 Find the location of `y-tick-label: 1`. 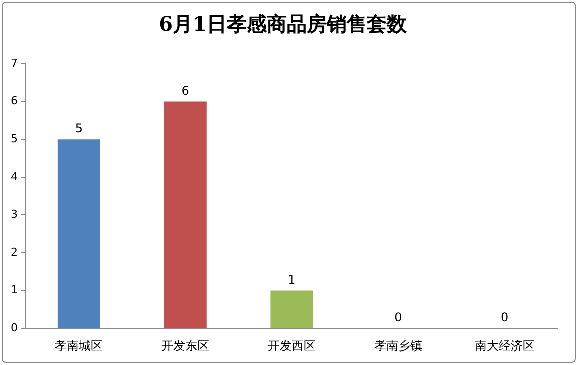

y-tick-label: 1 is located at coordinates (14, 290).